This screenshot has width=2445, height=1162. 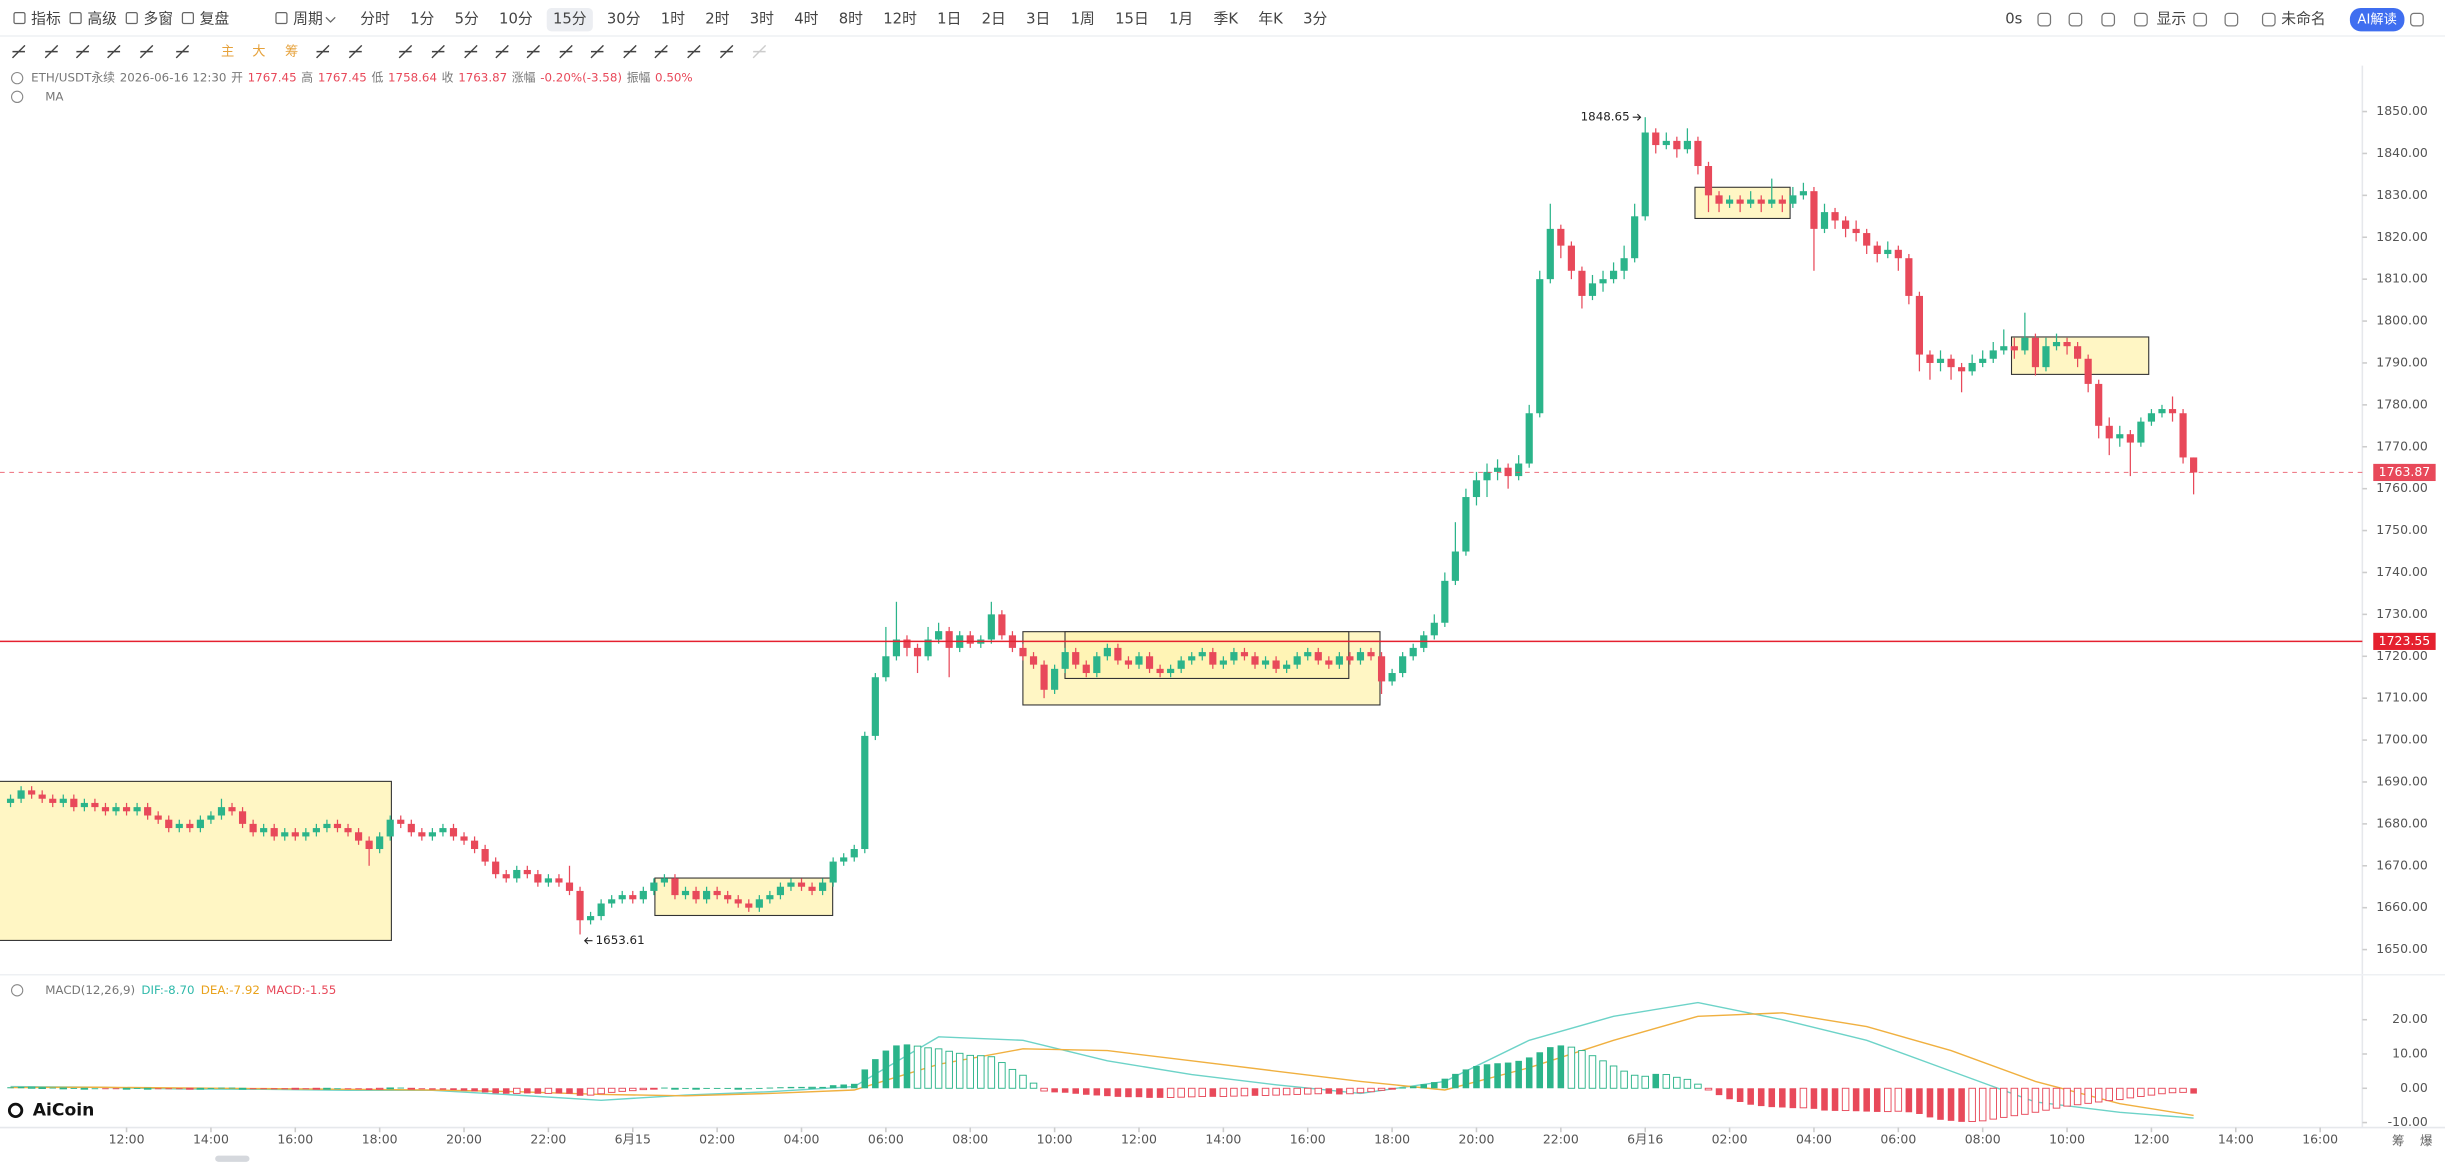 I want to click on period-button: 分时, so click(x=375, y=19).